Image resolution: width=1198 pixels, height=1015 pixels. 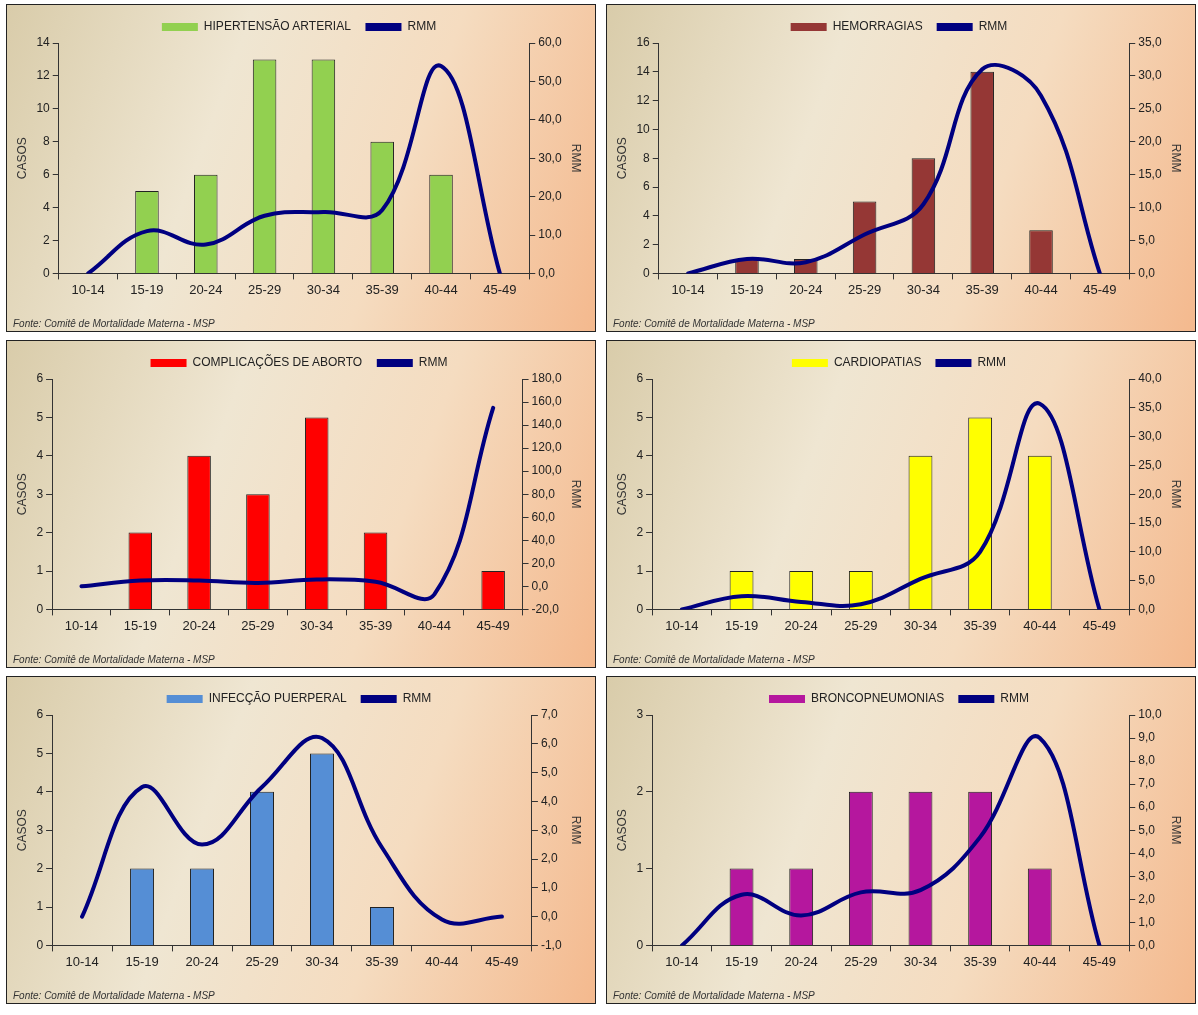 What do you see at coordinates (549, 887) in the screenshot?
I see `y2-tick-label: 1,0` at bounding box center [549, 887].